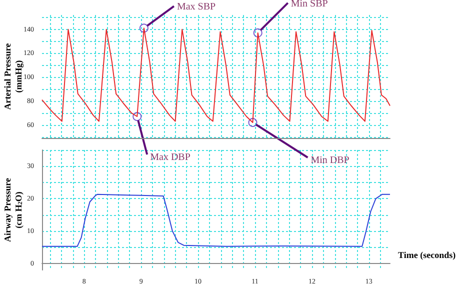 The image size is (474, 296). I want to click on y-axis-title: Arterial Pressure (mmHg), so click(13, 76).